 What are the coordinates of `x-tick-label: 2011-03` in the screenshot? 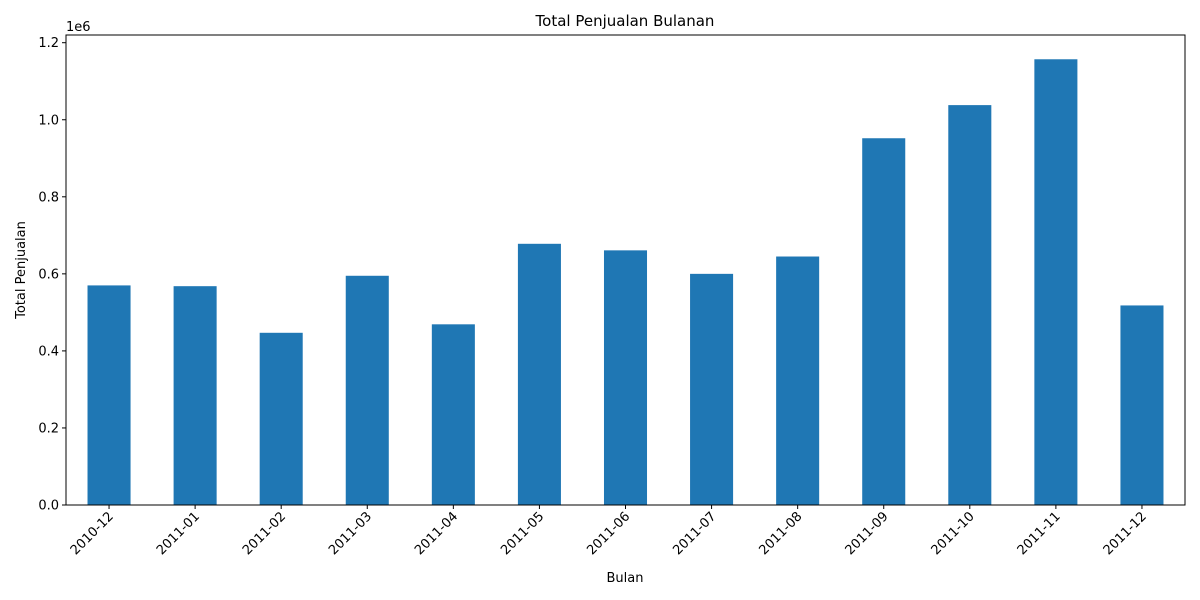 It's located at (350, 533).